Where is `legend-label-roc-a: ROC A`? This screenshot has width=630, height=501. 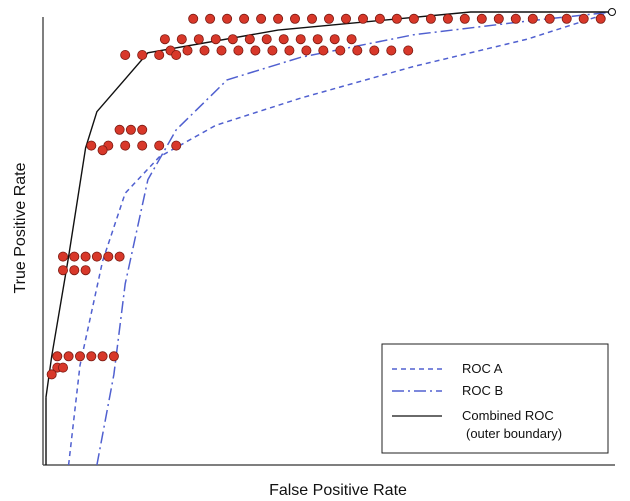
legend-label-roc-a: ROC A is located at coordinates (482, 368).